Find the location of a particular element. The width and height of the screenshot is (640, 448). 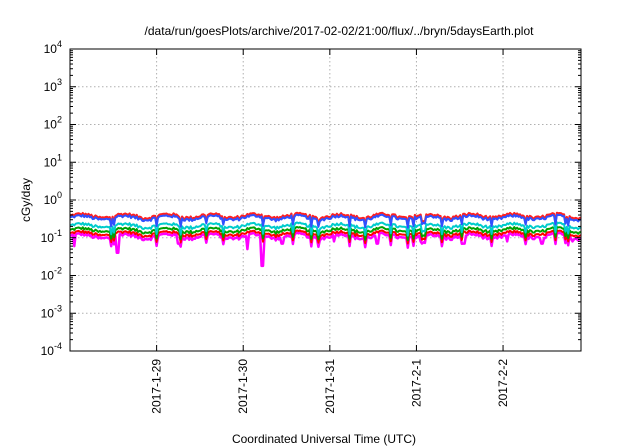

y-tick-label: 10⁻⁴ is located at coordinates (51, 349).